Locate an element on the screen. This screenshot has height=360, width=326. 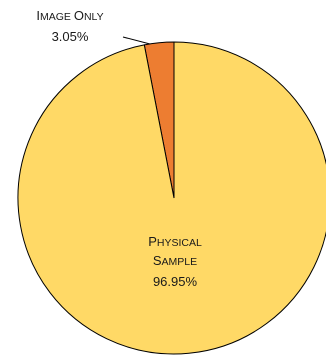
physical-label-line1: PHYSICAL is located at coordinates (175, 241).